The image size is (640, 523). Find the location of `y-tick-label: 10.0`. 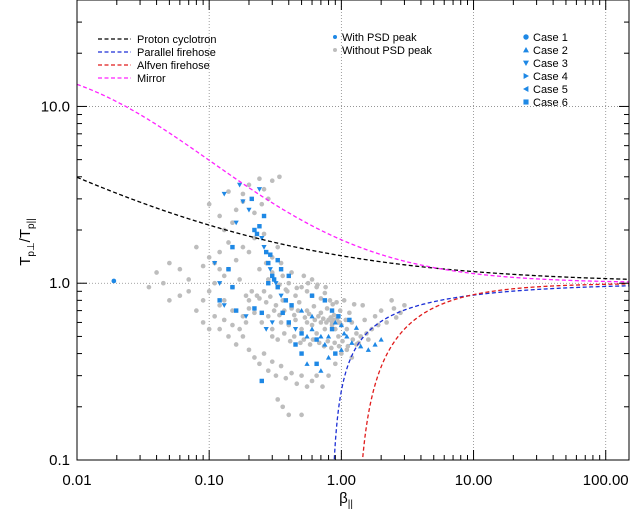

y-tick-label: 10.0 is located at coordinates (55, 106).